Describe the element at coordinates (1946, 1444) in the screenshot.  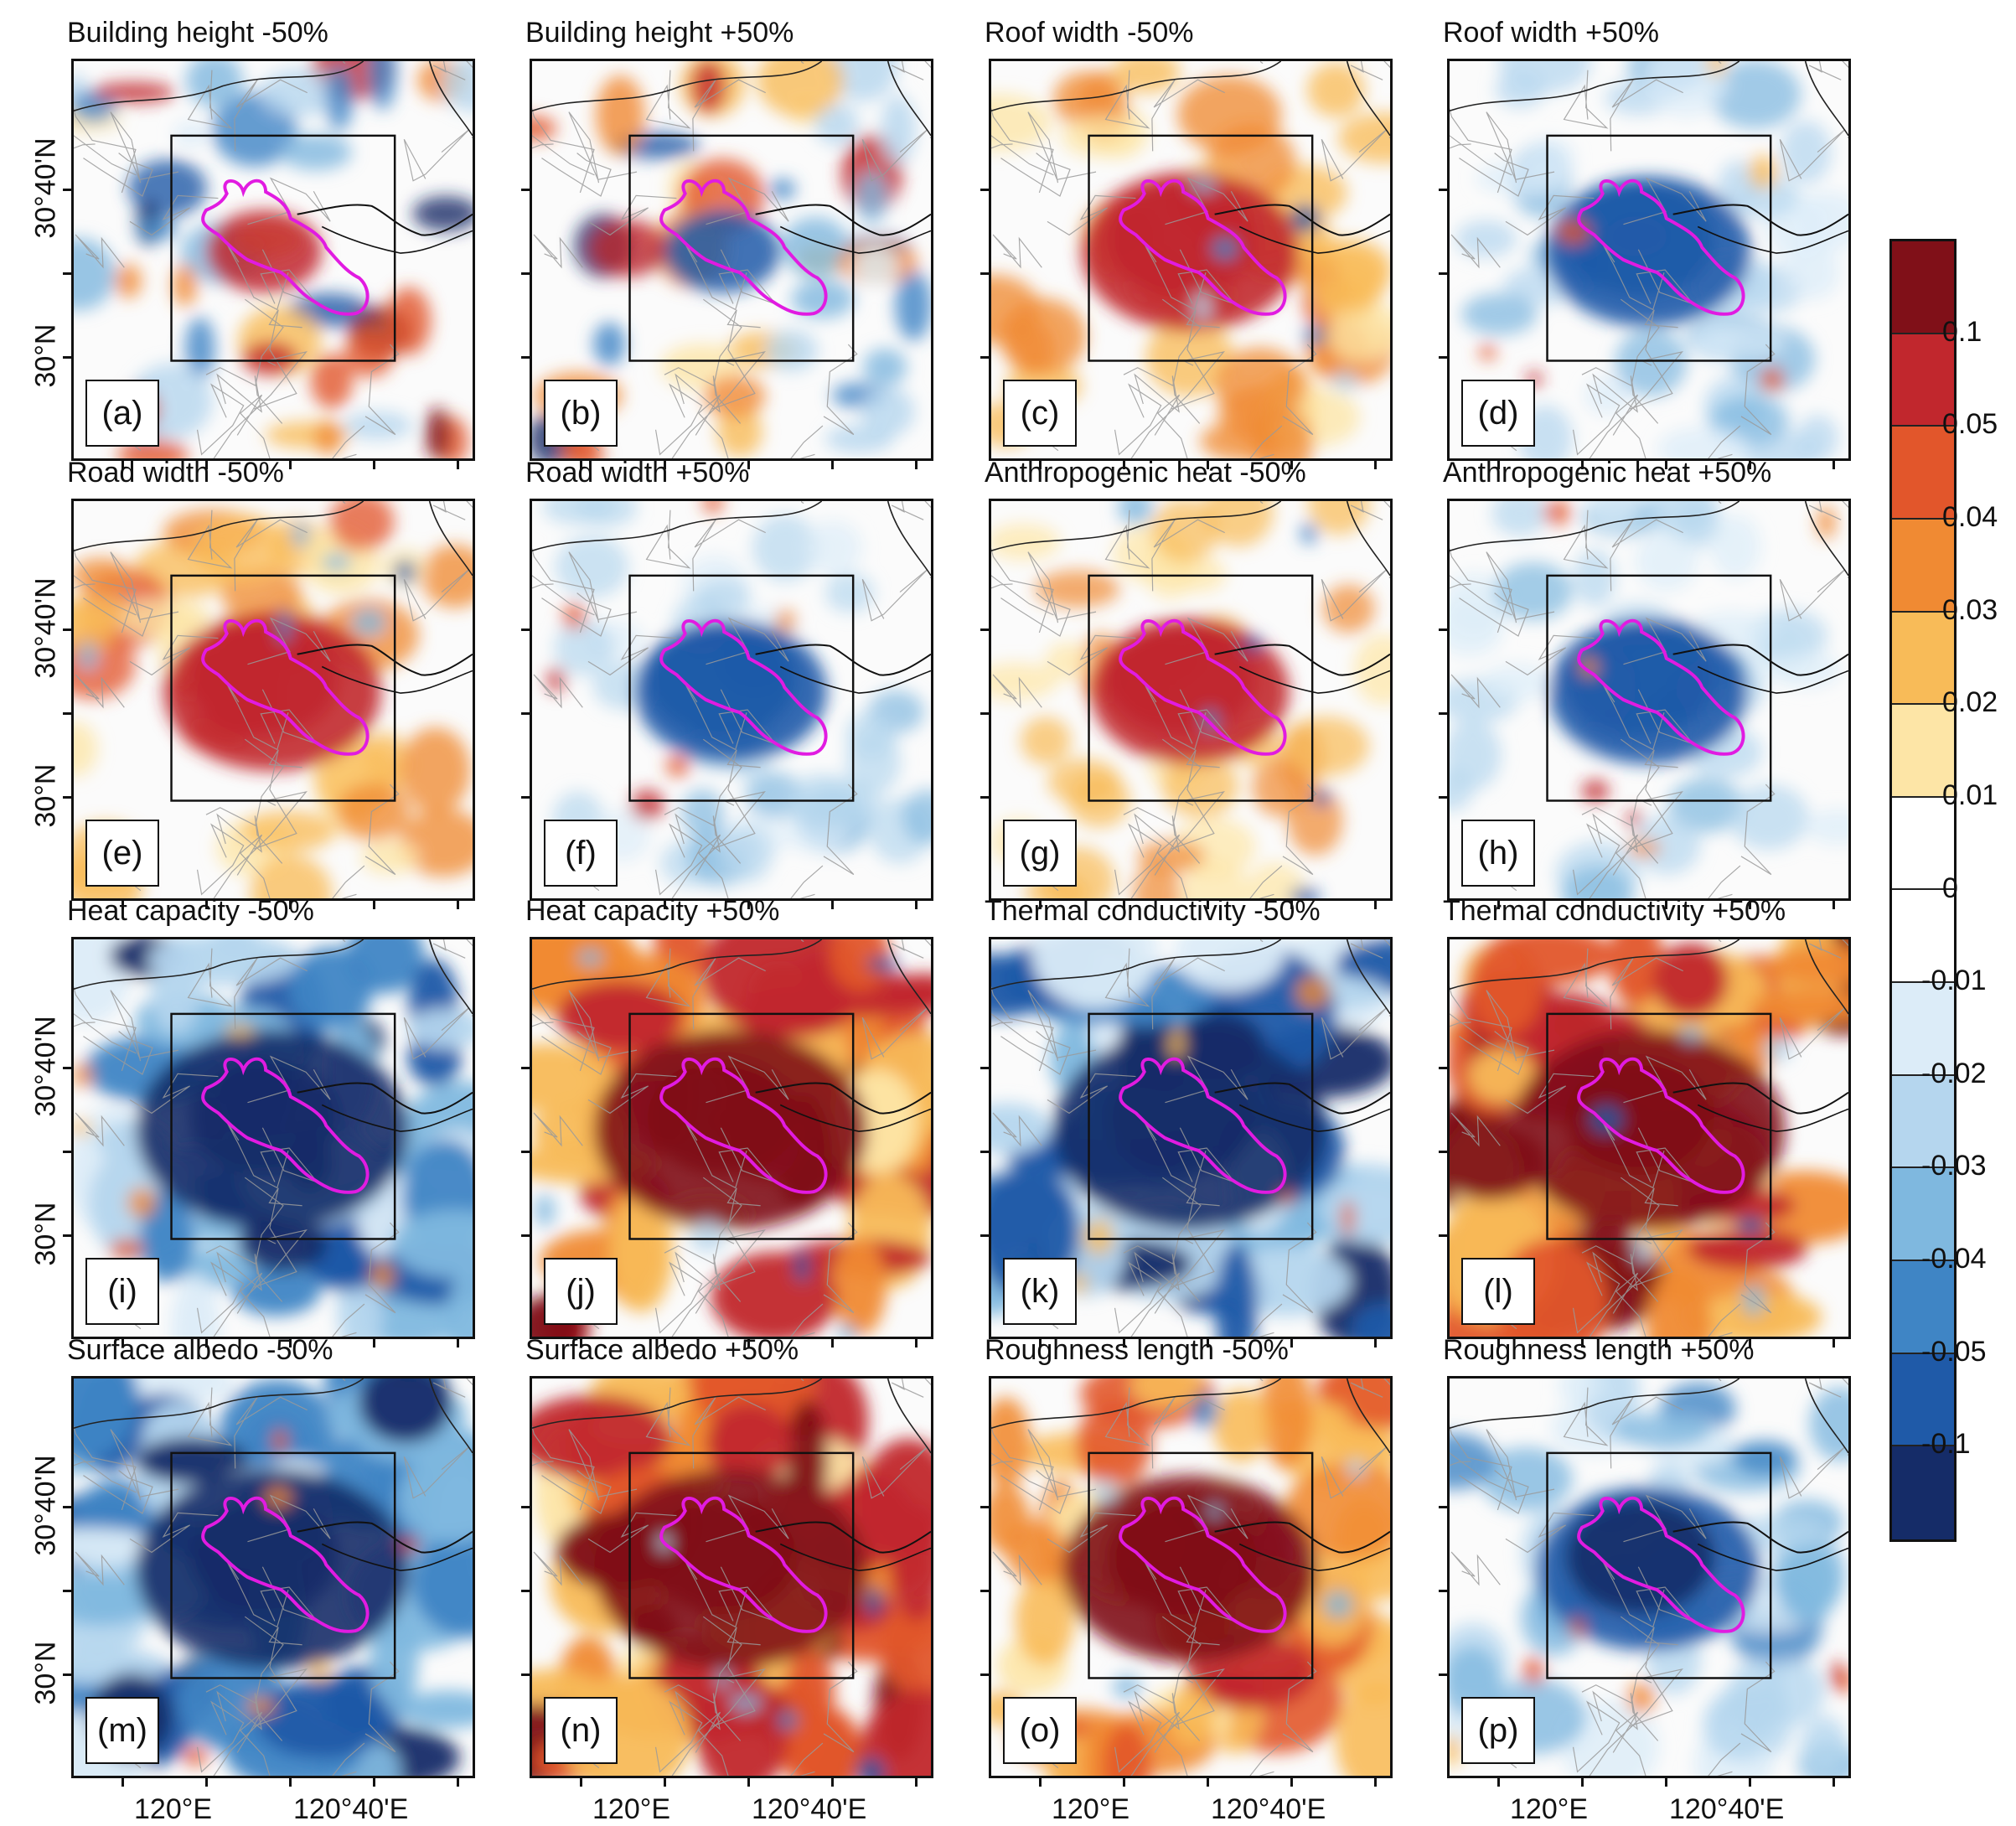
I see `colorbar-label: -0.1` at that location.